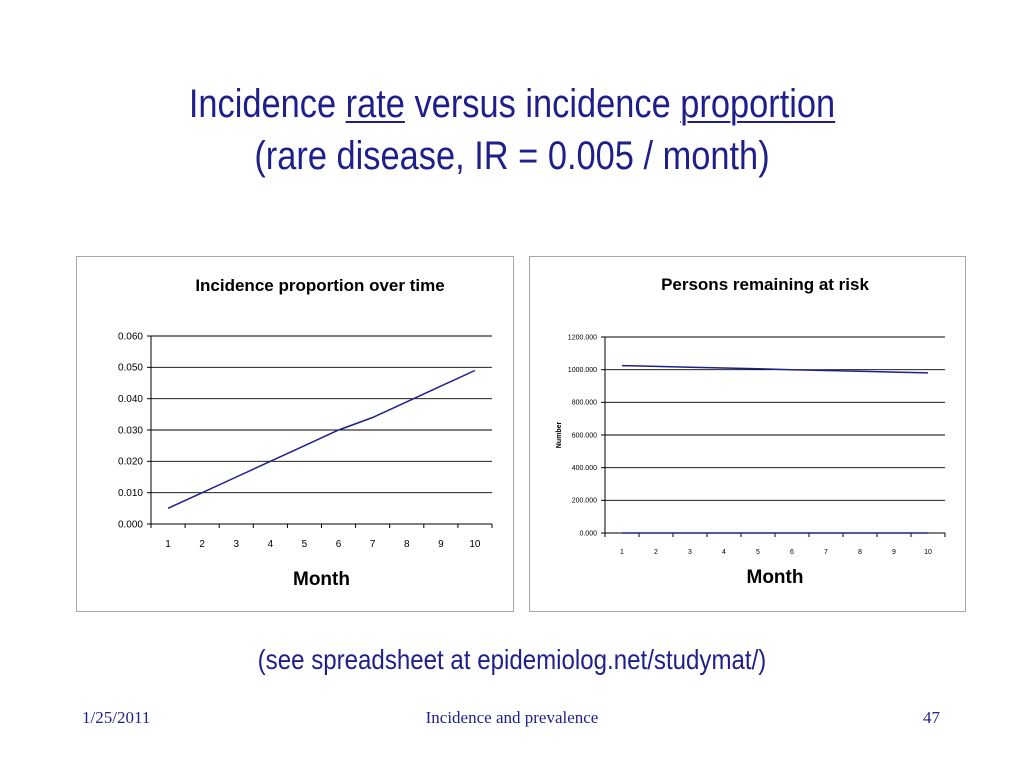  I want to click on y-tick-label: 1200.000, so click(582, 337).